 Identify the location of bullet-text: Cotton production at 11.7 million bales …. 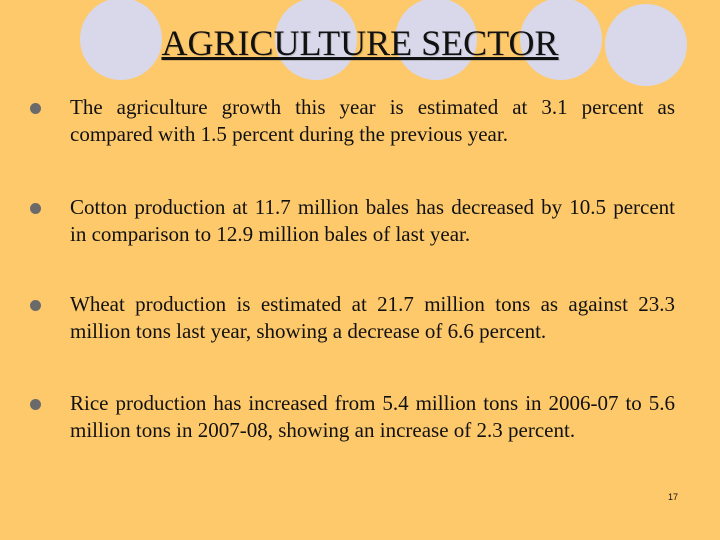
(372, 220).